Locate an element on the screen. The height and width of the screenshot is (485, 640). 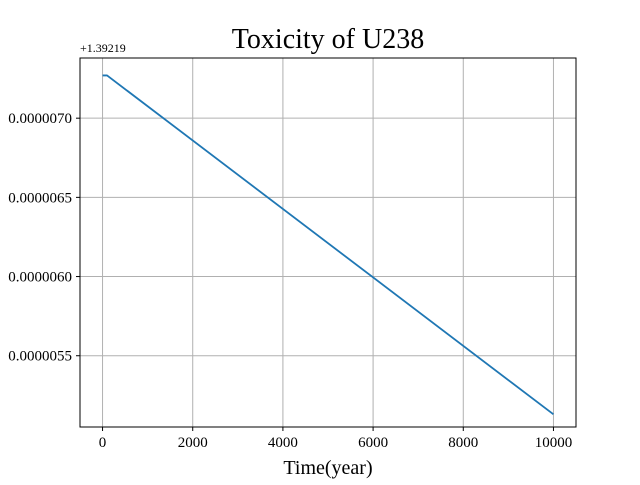
y-tick-label: 0.0000060 is located at coordinates (40, 278).